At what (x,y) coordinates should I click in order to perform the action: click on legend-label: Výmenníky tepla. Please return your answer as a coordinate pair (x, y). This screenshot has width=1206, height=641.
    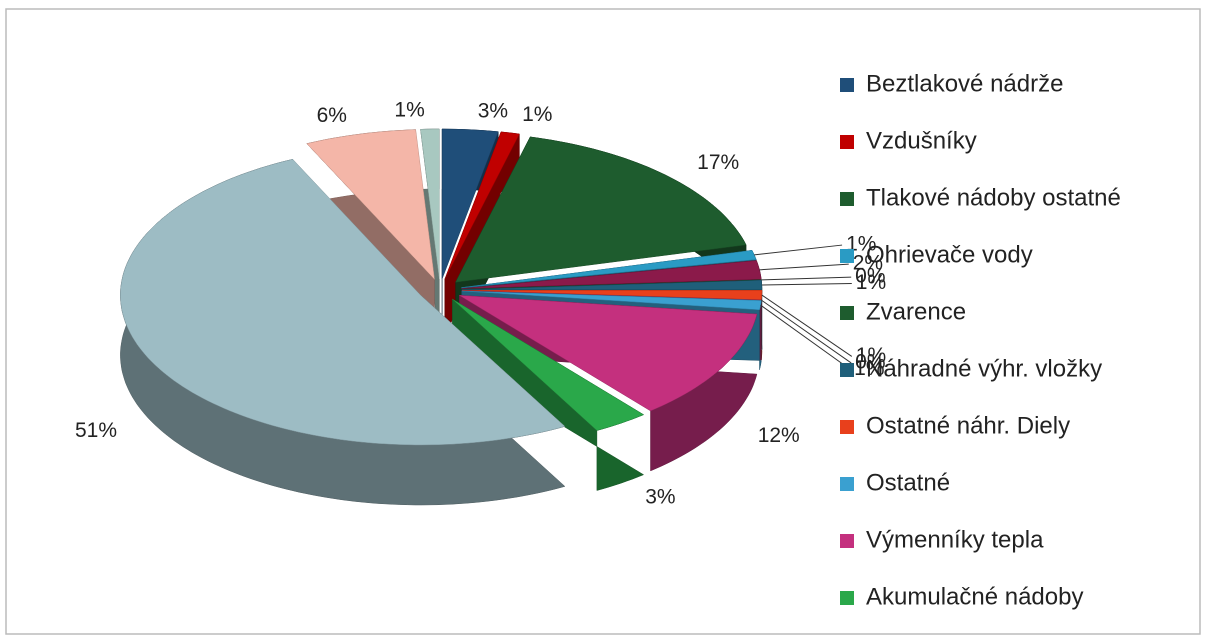
    Looking at the image, I should click on (955, 539).